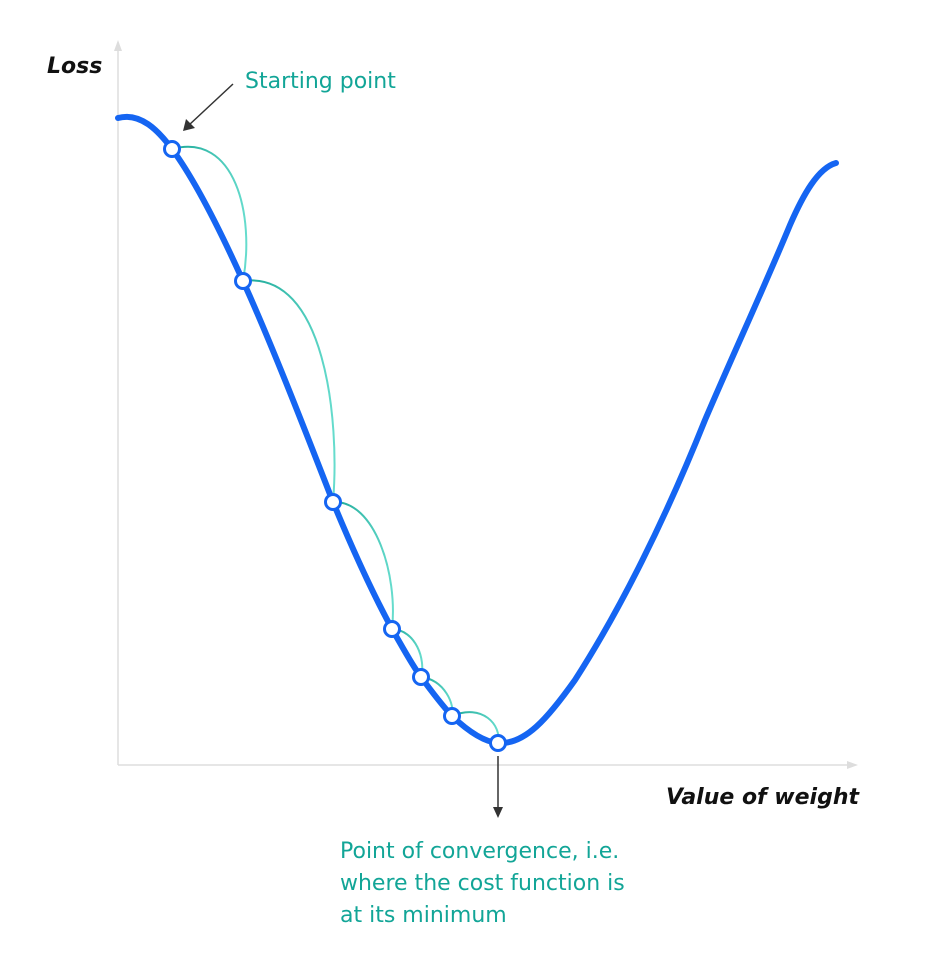 The width and height of the screenshot is (940, 969). Describe the element at coordinates (75, 66) in the screenshot. I see `y-axis-label: Loss` at that location.